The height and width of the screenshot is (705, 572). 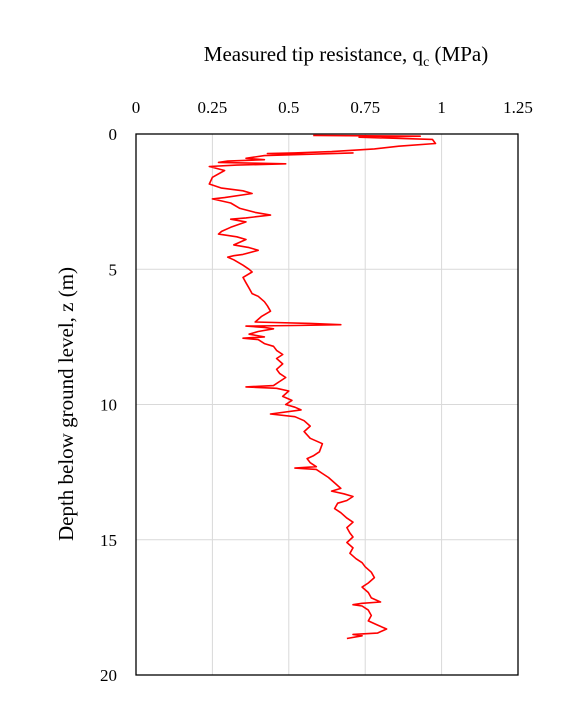 What do you see at coordinates (441, 107) in the screenshot?
I see `x-tick-label: 1` at bounding box center [441, 107].